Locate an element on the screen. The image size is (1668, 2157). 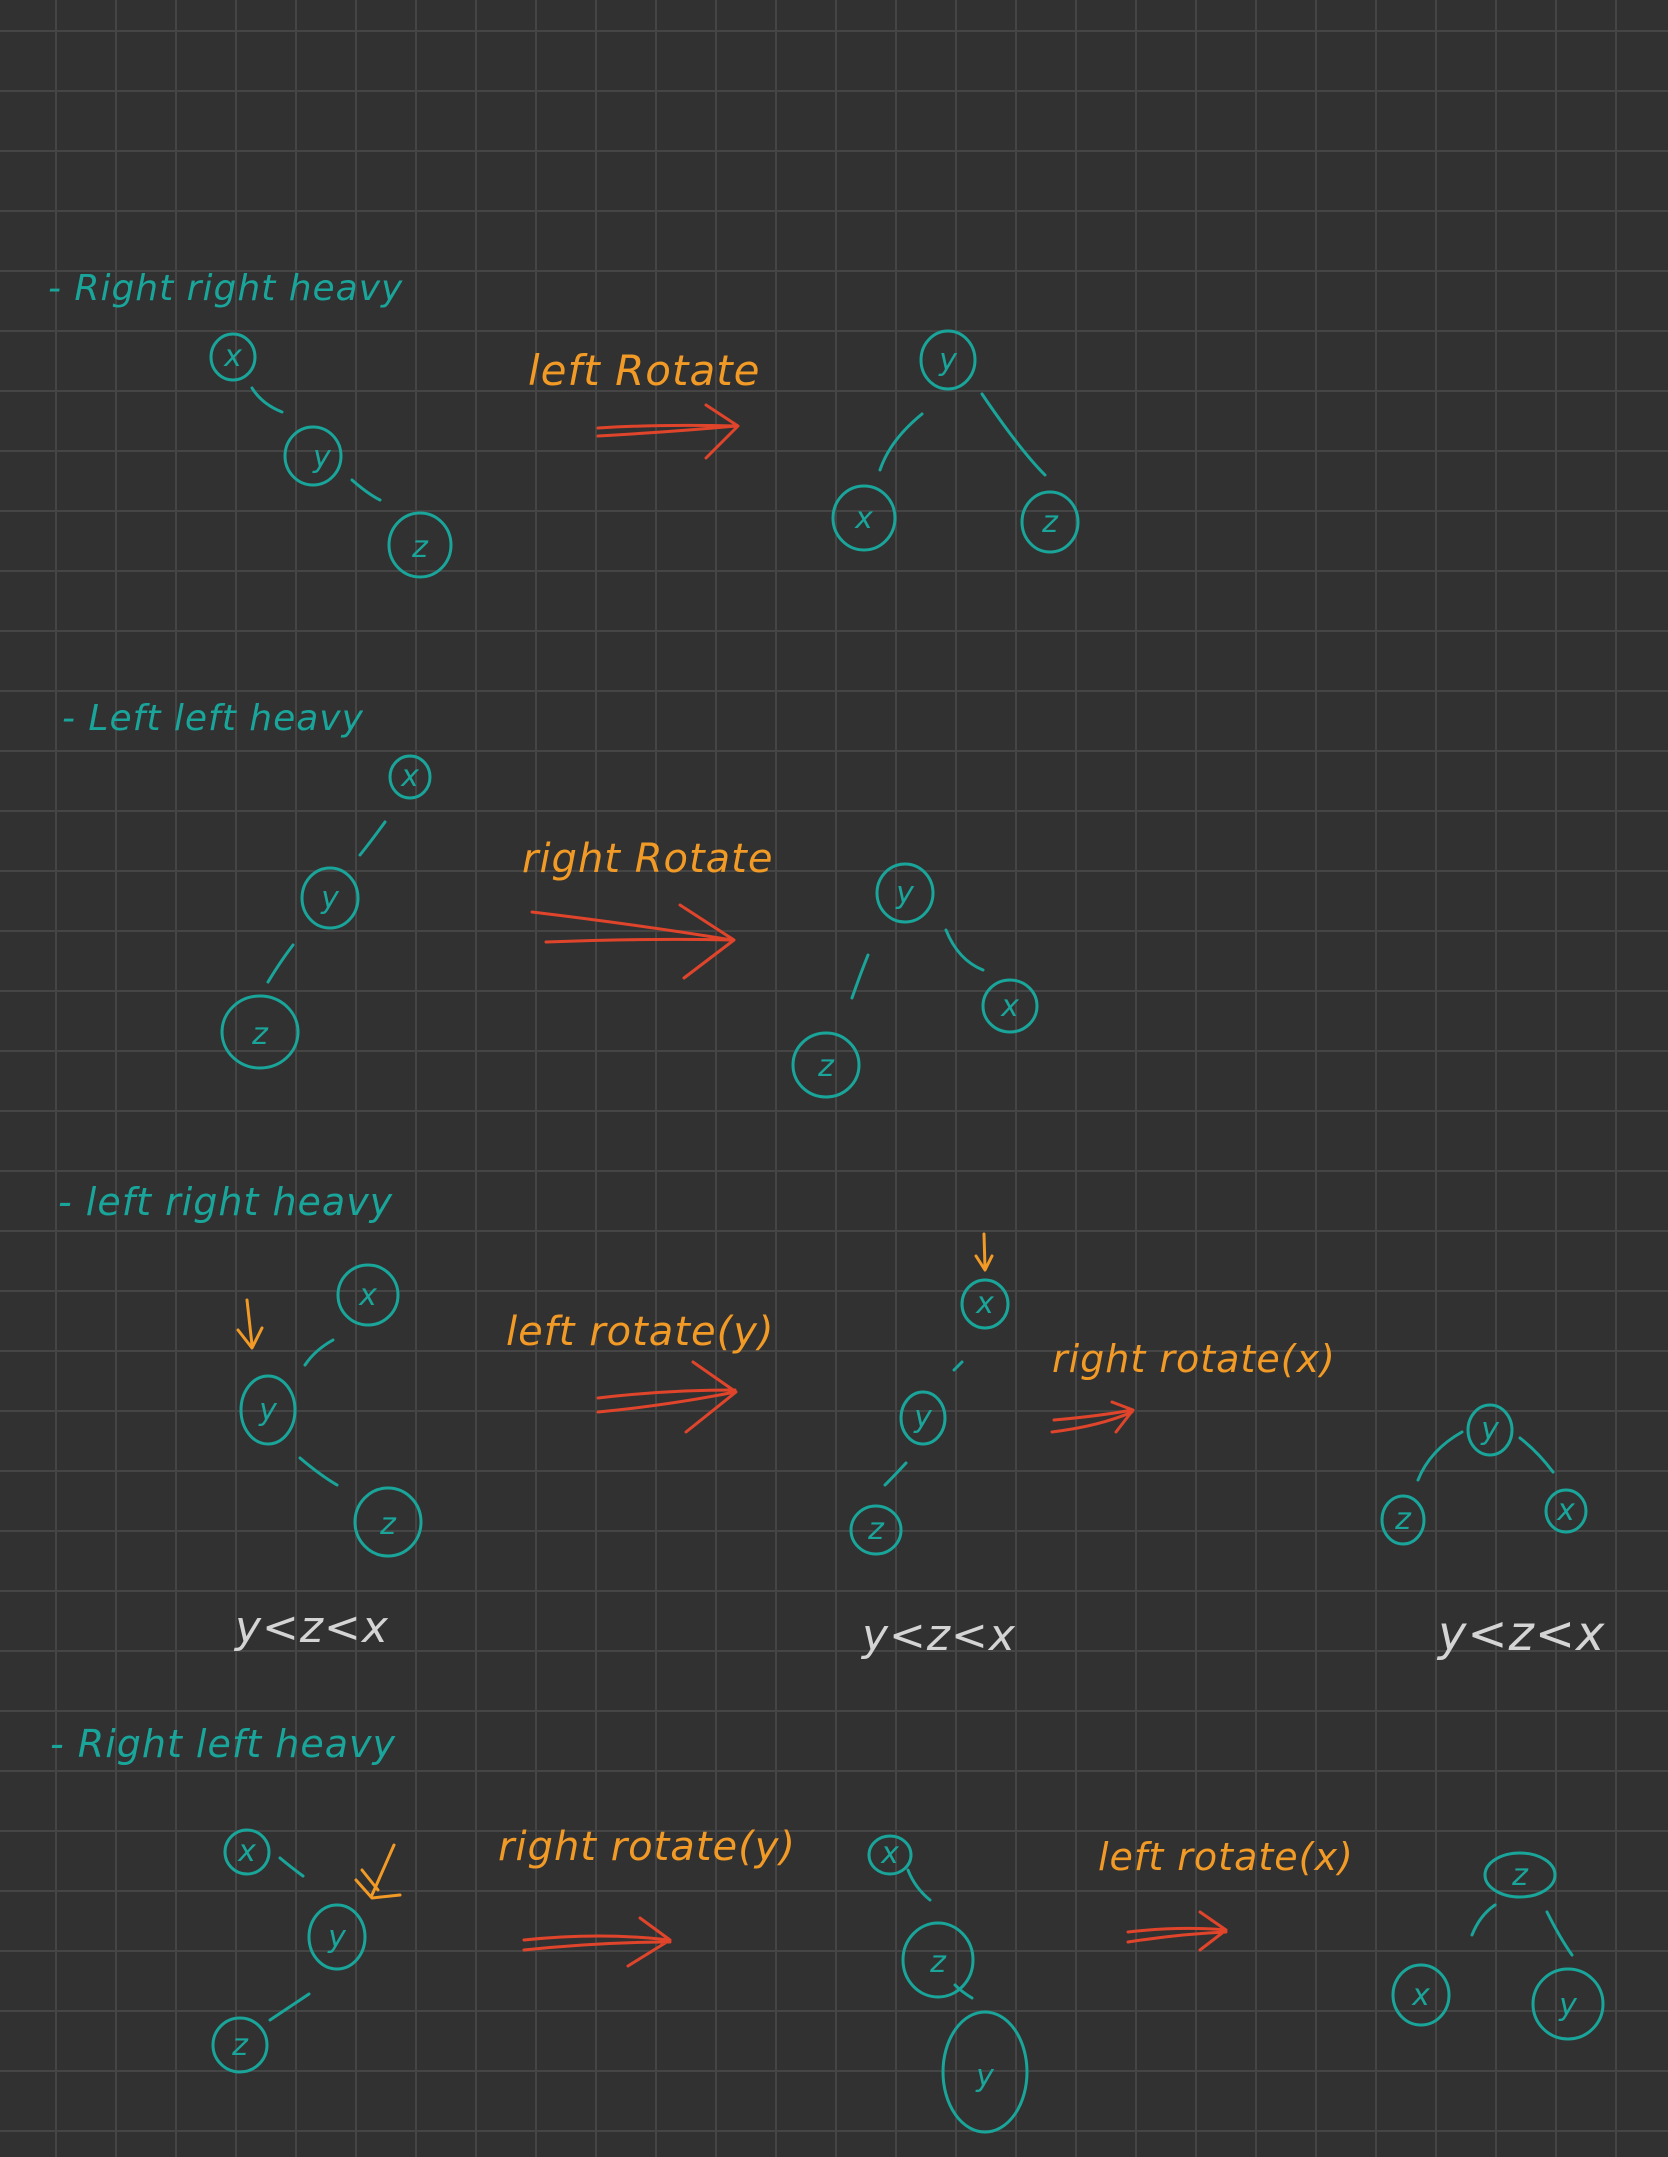
operation-label: left rotate(y) is located at coordinates (640, 1332).